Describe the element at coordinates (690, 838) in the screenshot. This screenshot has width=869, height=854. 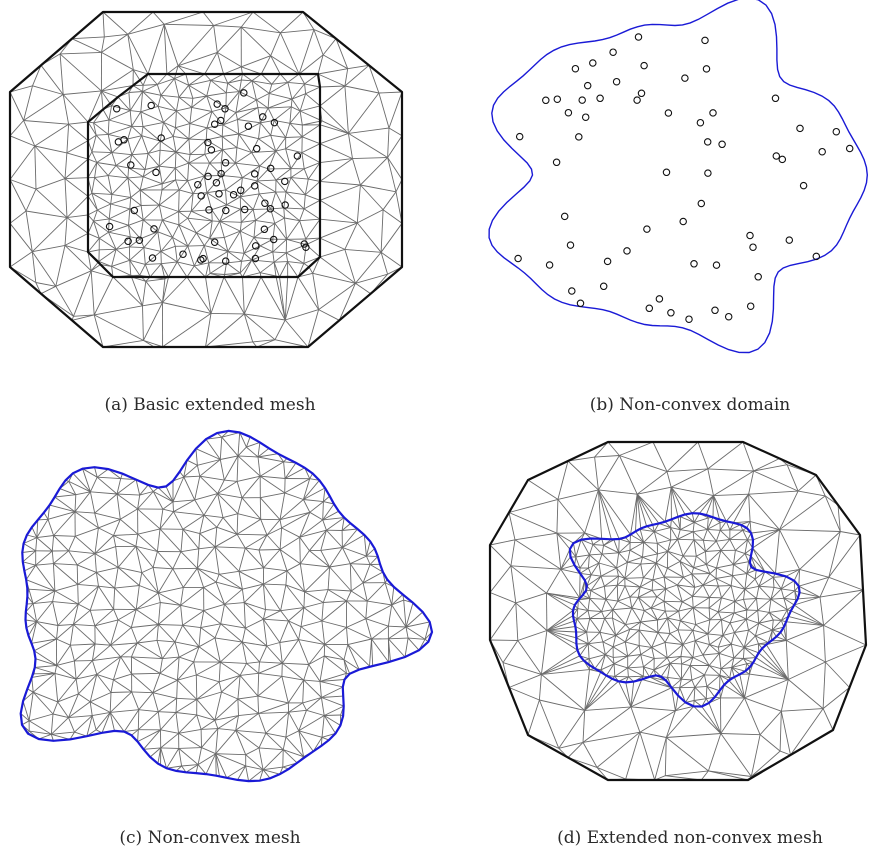
I see `caption-d: (d) Extended non-convex mesh` at that location.